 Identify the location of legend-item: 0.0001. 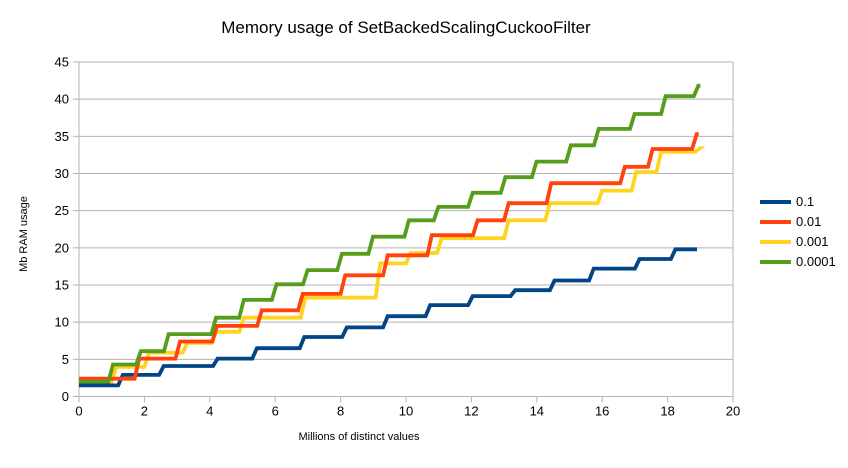
(798, 261).